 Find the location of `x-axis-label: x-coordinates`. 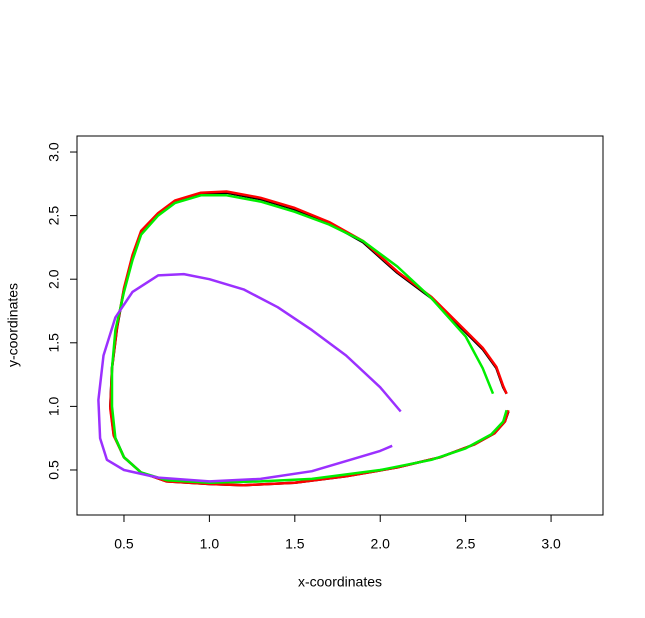

x-axis-label: x-coordinates is located at coordinates (340, 582).